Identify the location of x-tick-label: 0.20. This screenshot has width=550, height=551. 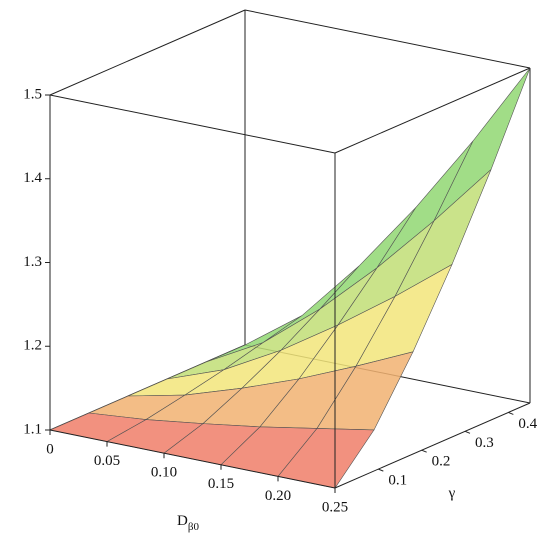
(278, 496).